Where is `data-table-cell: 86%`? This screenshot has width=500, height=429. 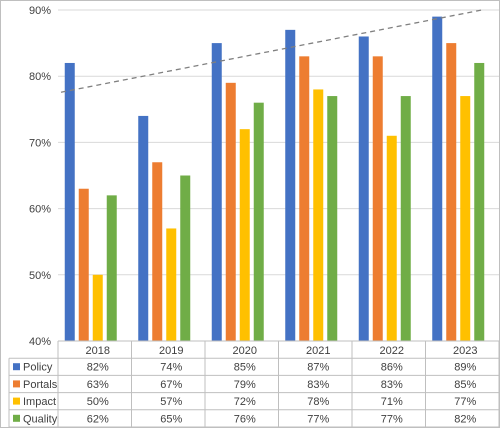
data-table-cell: 86% is located at coordinates (392, 368).